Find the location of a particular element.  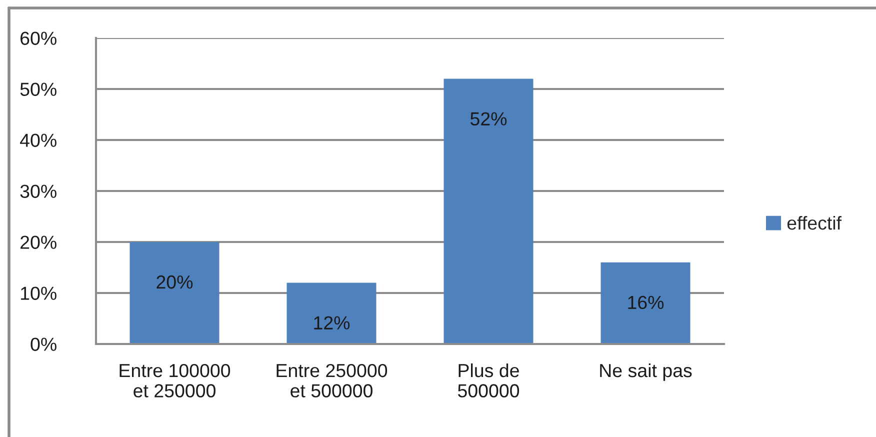

y-tick-label: 10% is located at coordinates (38, 293).